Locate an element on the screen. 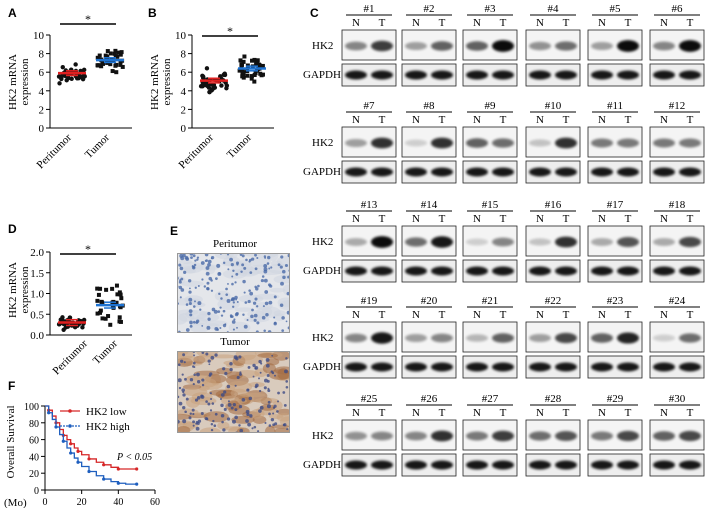 Image resolution: width=709 pixels, height=508 pixels. a-point-peritumor is located at coordinates (71, 78).